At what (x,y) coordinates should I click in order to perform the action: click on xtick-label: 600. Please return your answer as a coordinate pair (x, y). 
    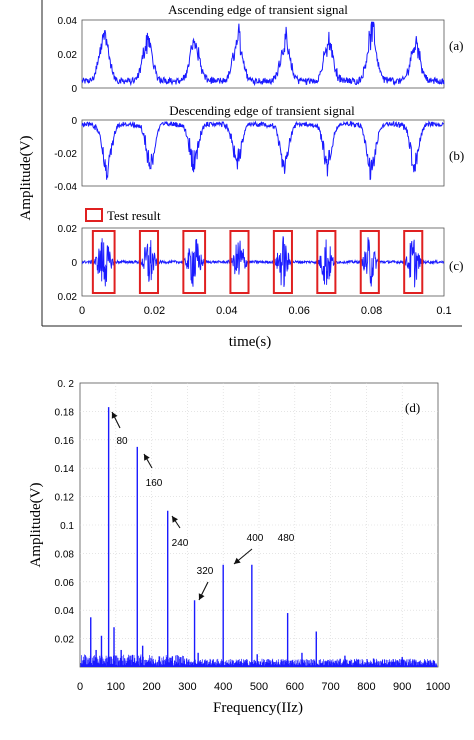
    Looking at the image, I should click on (295, 687).